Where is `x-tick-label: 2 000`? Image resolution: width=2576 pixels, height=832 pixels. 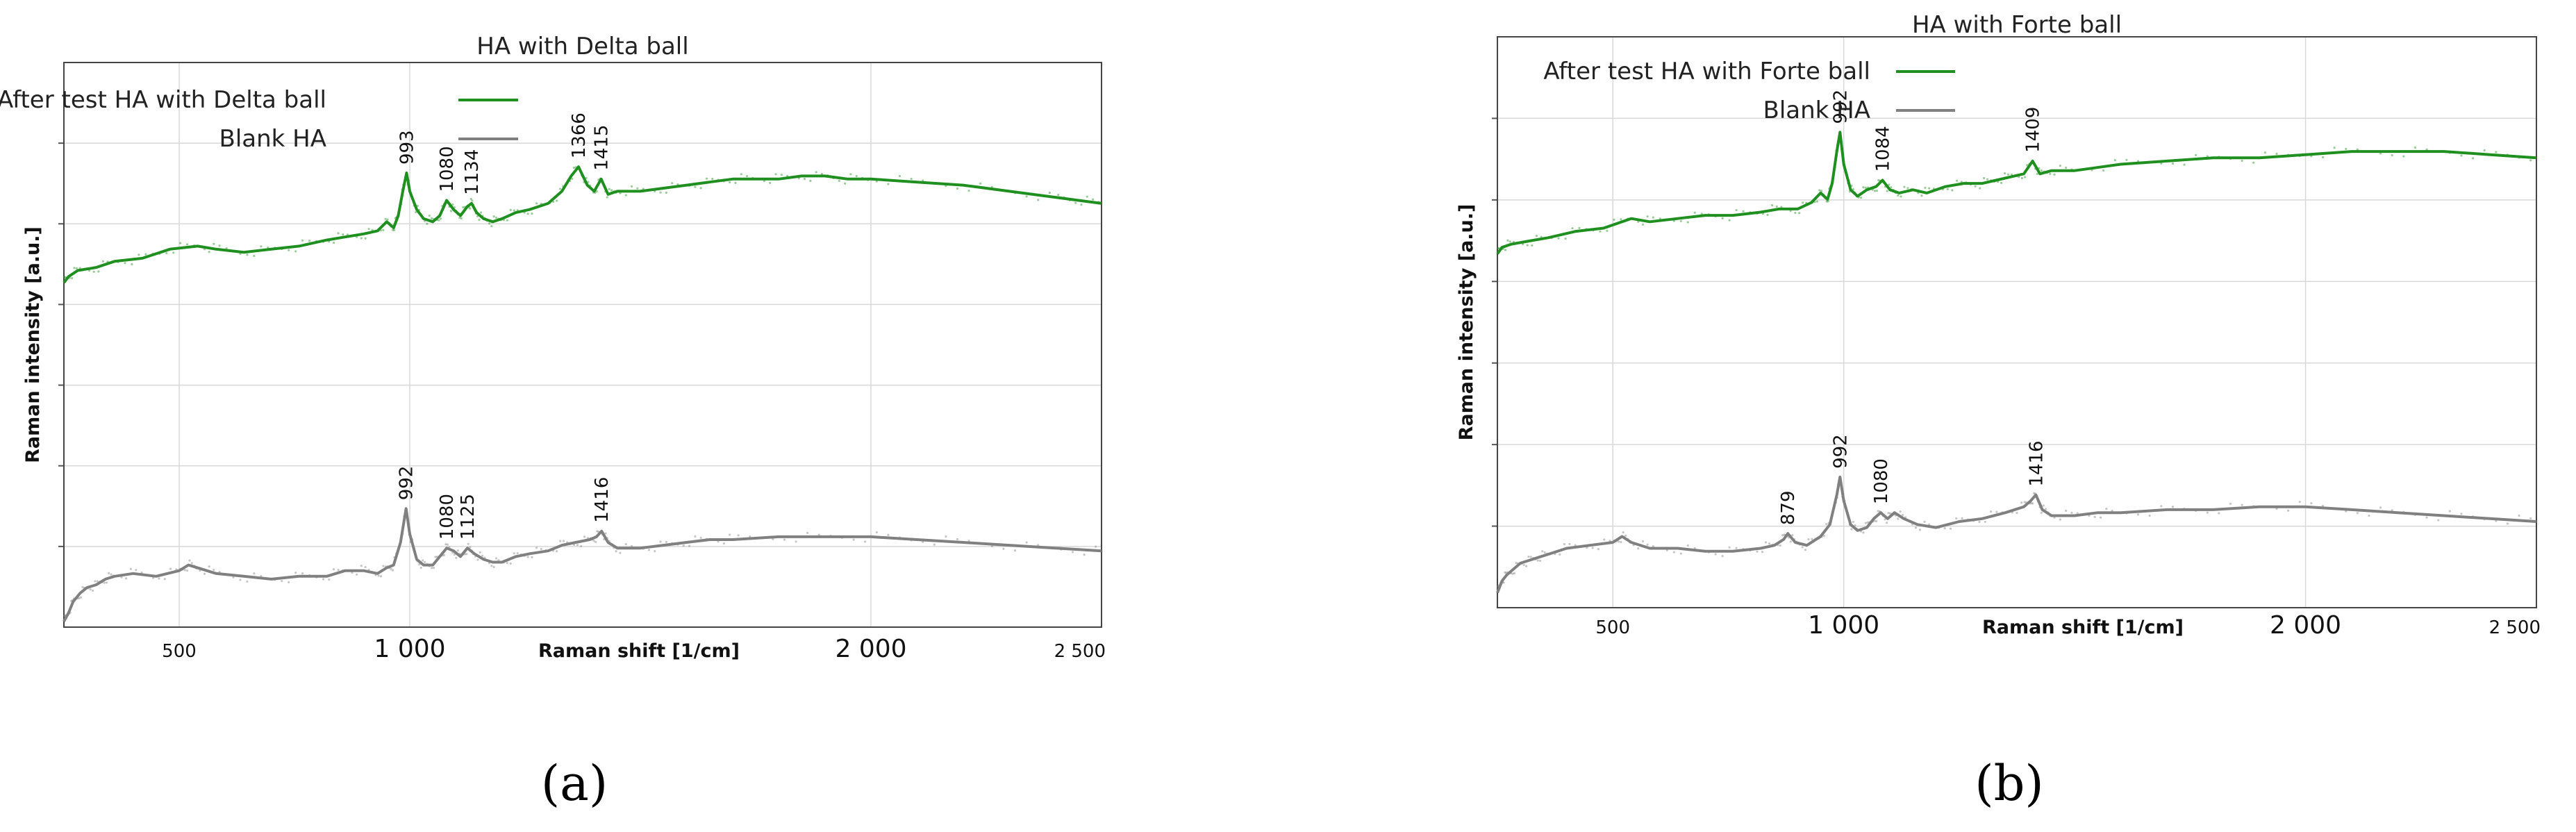 x-tick-label: 2 000 is located at coordinates (870, 649).